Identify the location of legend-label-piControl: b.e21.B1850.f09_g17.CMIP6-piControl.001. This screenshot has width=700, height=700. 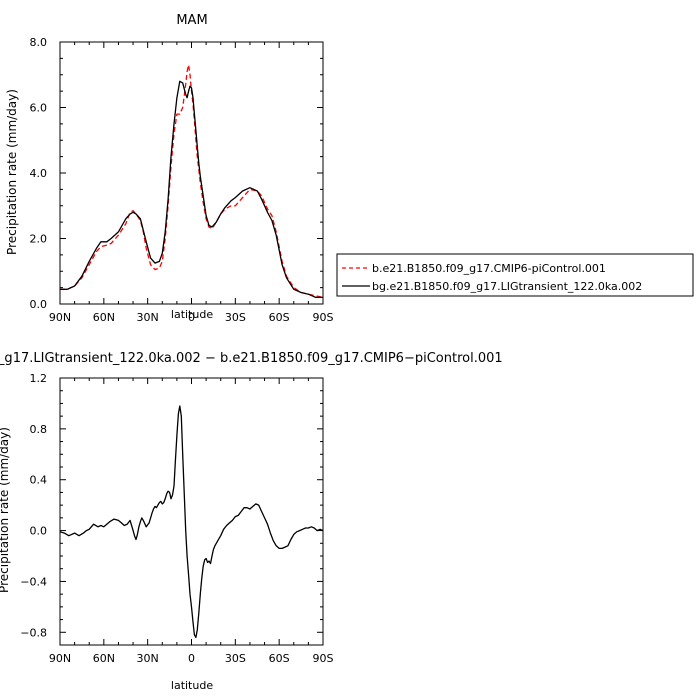
(489, 268).